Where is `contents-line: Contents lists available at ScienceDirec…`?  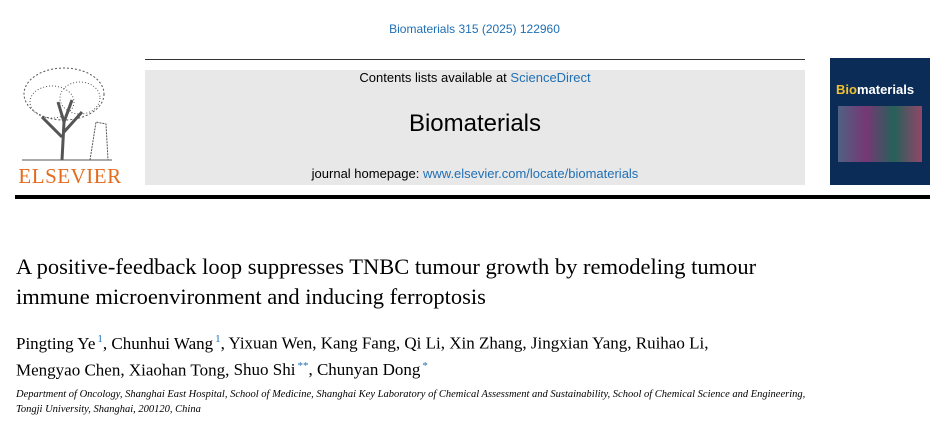
contents-line: Contents lists available at ScienceDirec… is located at coordinates (475, 77).